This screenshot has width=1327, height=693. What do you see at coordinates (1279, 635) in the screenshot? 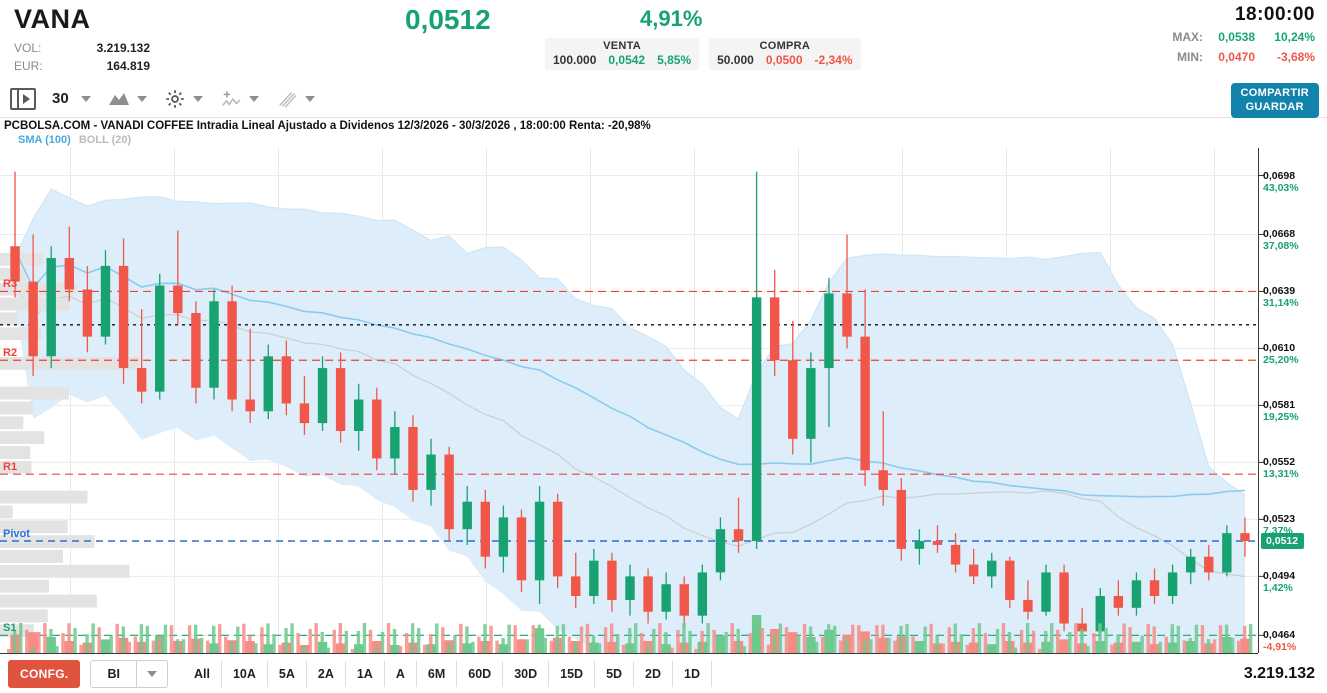
I see `y-tick-price: 0,0464` at bounding box center [1279, 635].